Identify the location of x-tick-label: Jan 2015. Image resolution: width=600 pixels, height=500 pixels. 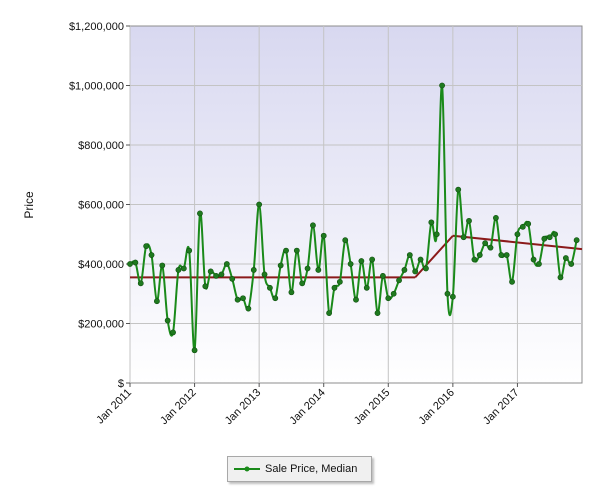
(372, 407).